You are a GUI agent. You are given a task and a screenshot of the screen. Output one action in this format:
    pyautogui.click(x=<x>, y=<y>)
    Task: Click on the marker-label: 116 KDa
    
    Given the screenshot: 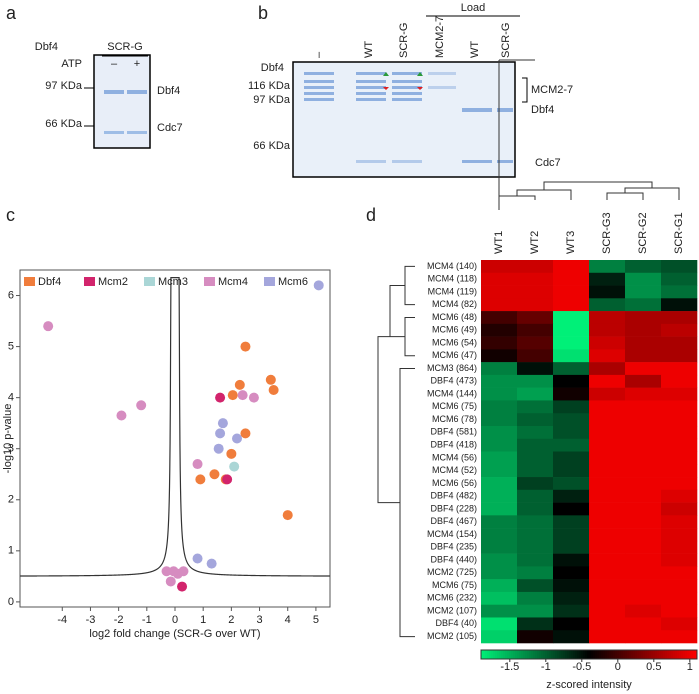 What is the action you would take?
    pyautogui.click(x=269, y=86)
    